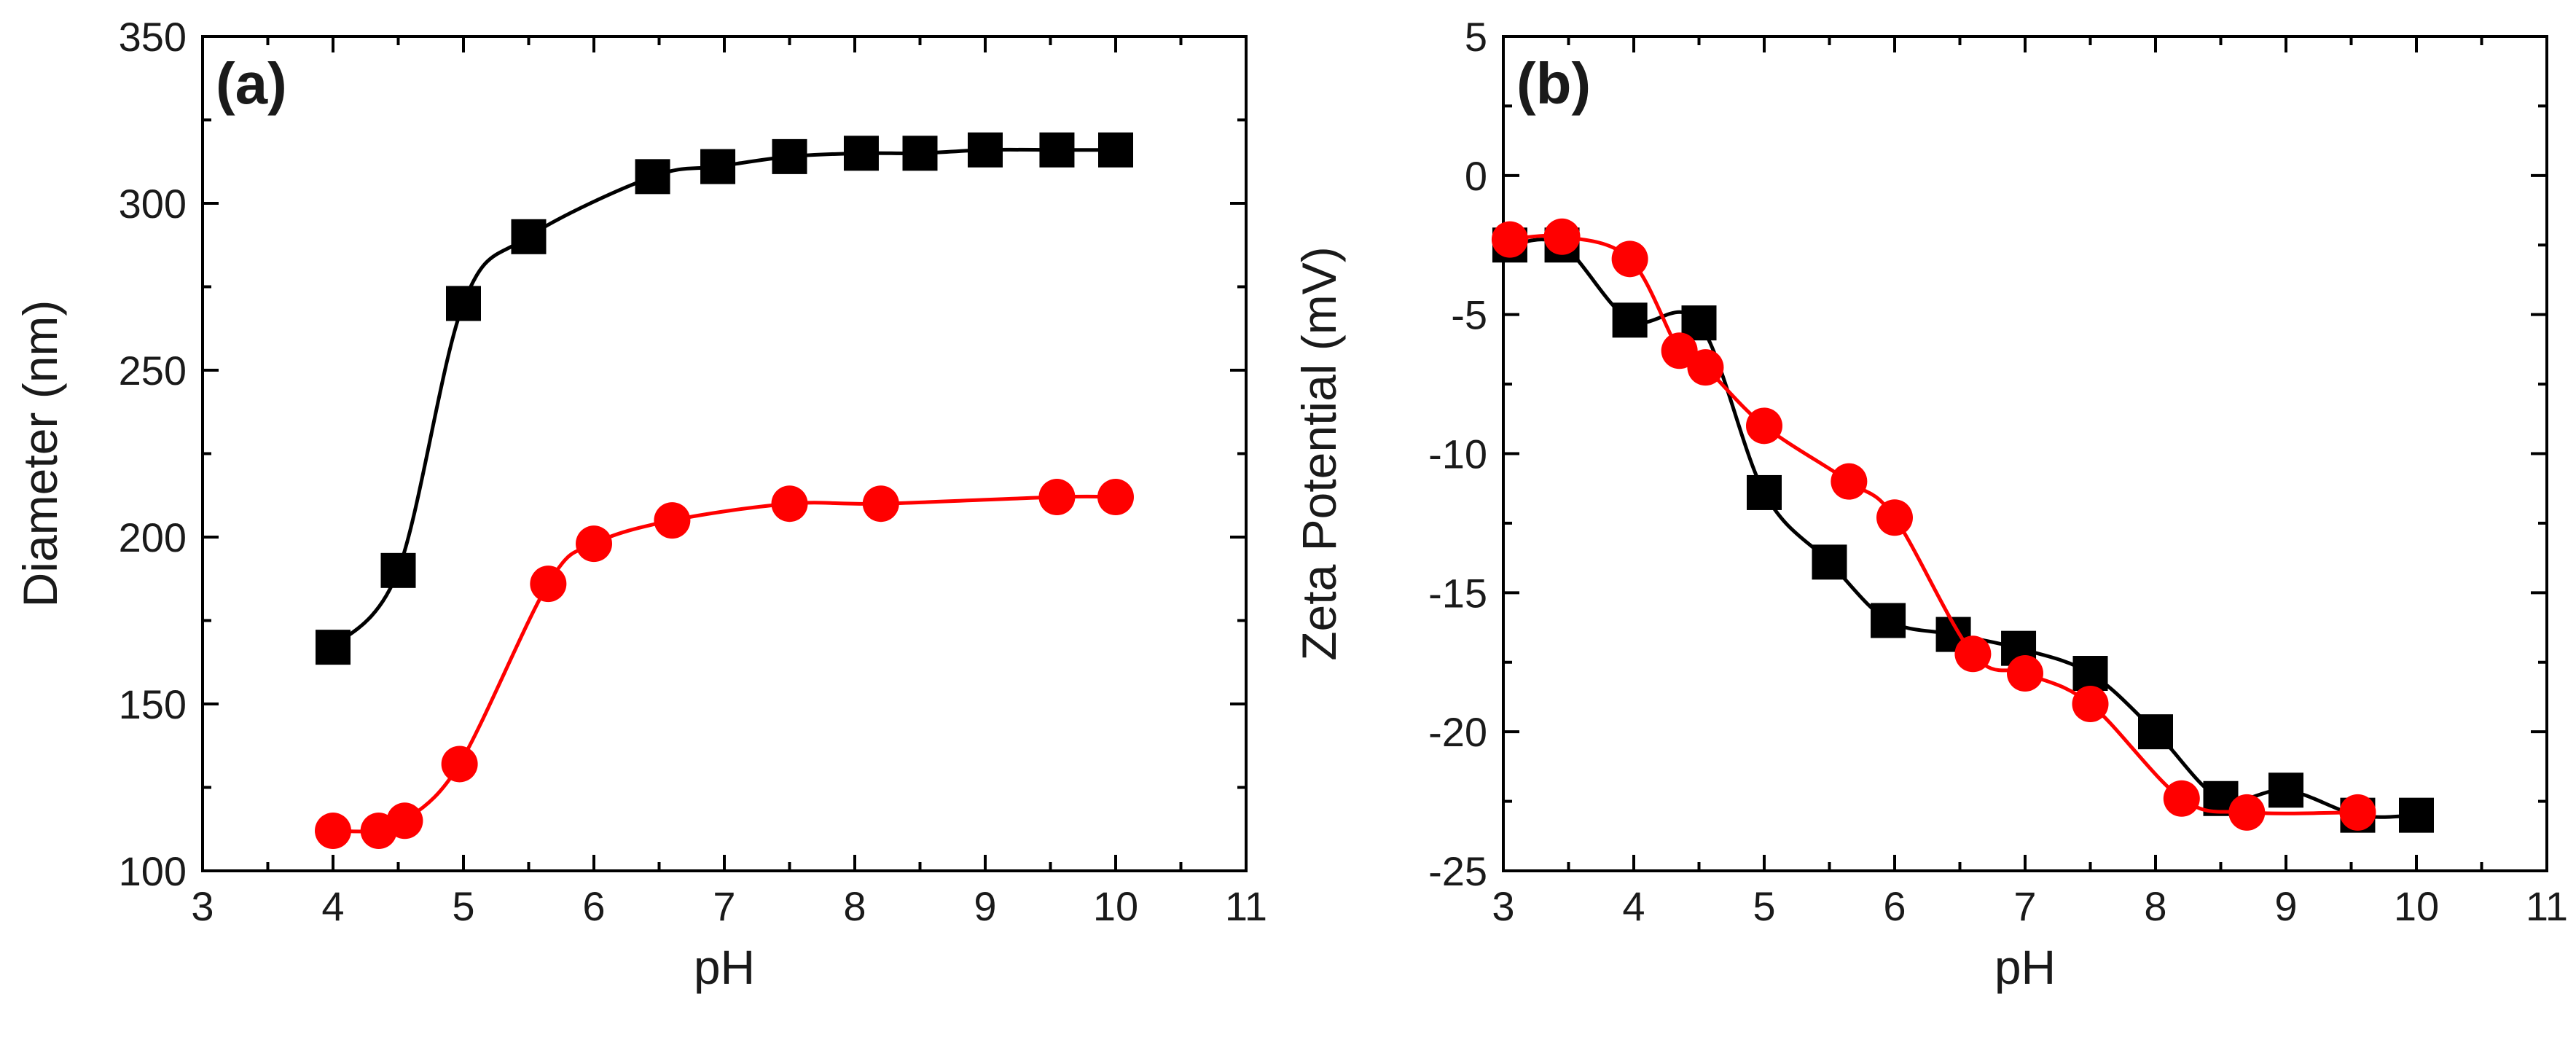  What do you see at coordinates (153, 537) in the screenshot?
I see `y-tick-label: 200` at bounding box center [153, 537].